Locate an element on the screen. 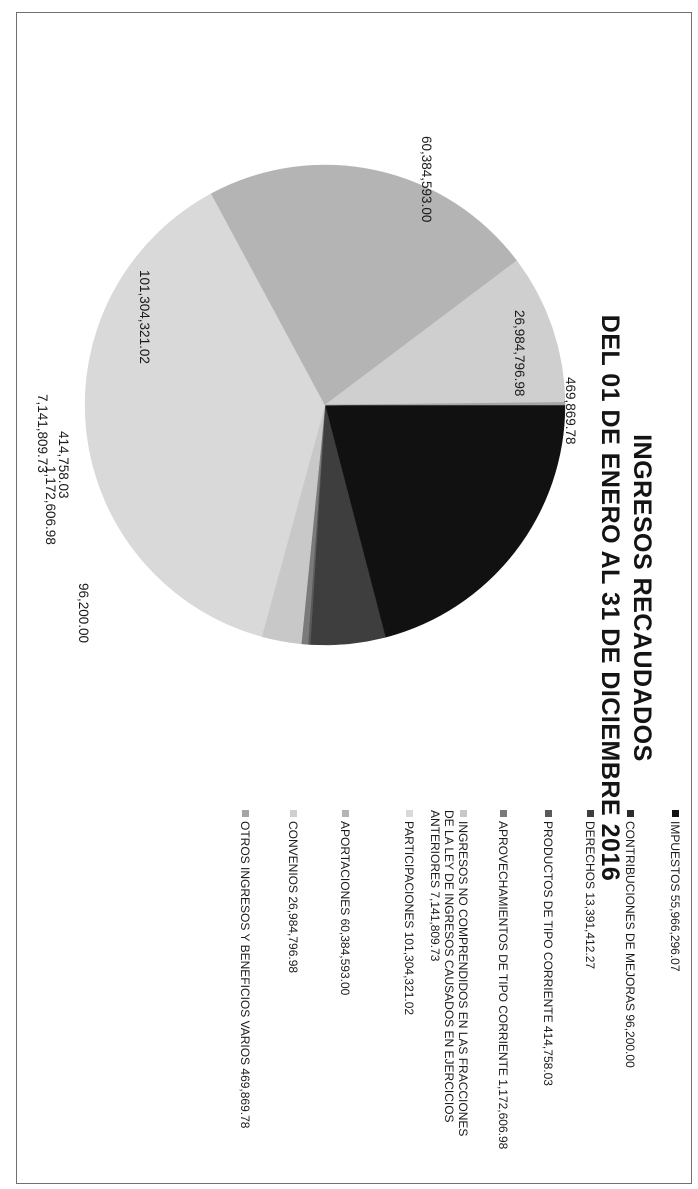 The width and height of the screenshot is (698, 1189). data-label-otros-ingresos-y-beneficios-varios: 469,869.78 is located at coordinates (570, 411).